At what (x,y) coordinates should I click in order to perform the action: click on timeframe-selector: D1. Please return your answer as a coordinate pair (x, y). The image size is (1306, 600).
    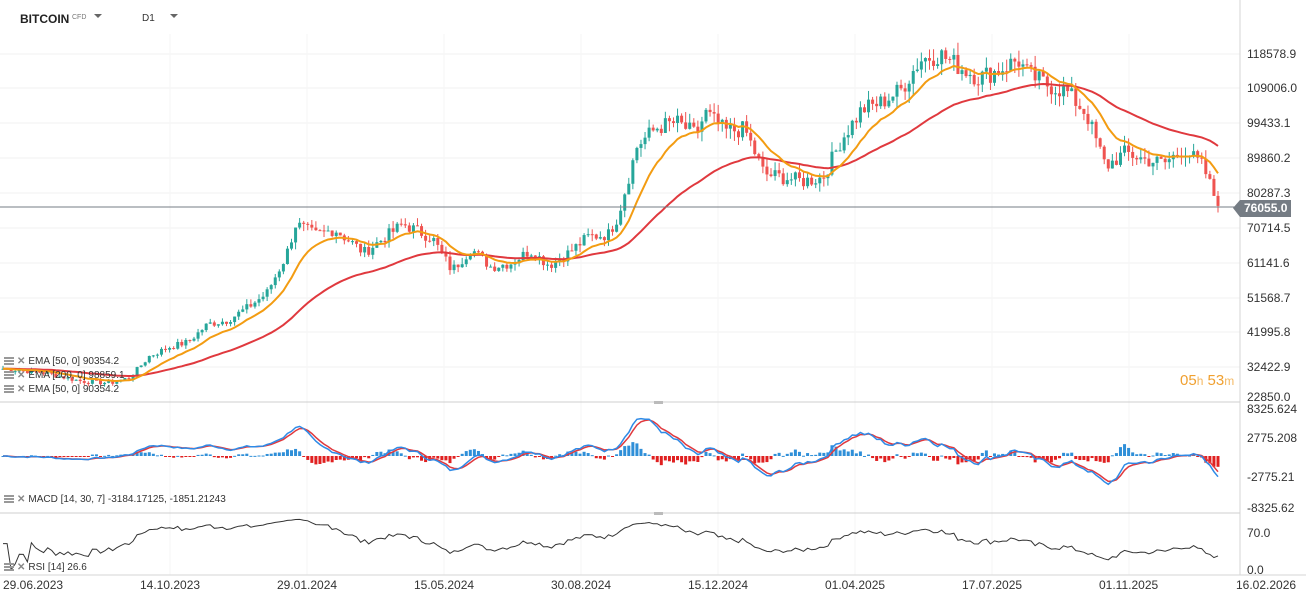
    Looking at the image, I should click on (148, 18).